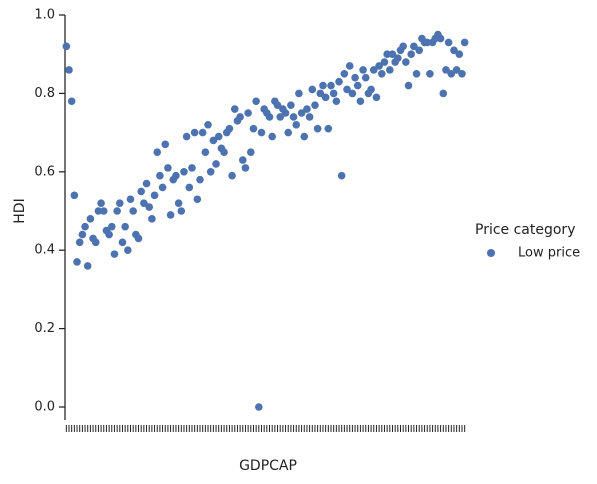 Image resolution: width=597 pixels, height=484 pixels. What do you see at coordinates (525, 230) in the screenshot?
I see `legend-title: Price category` at bounding box center [525, 230].